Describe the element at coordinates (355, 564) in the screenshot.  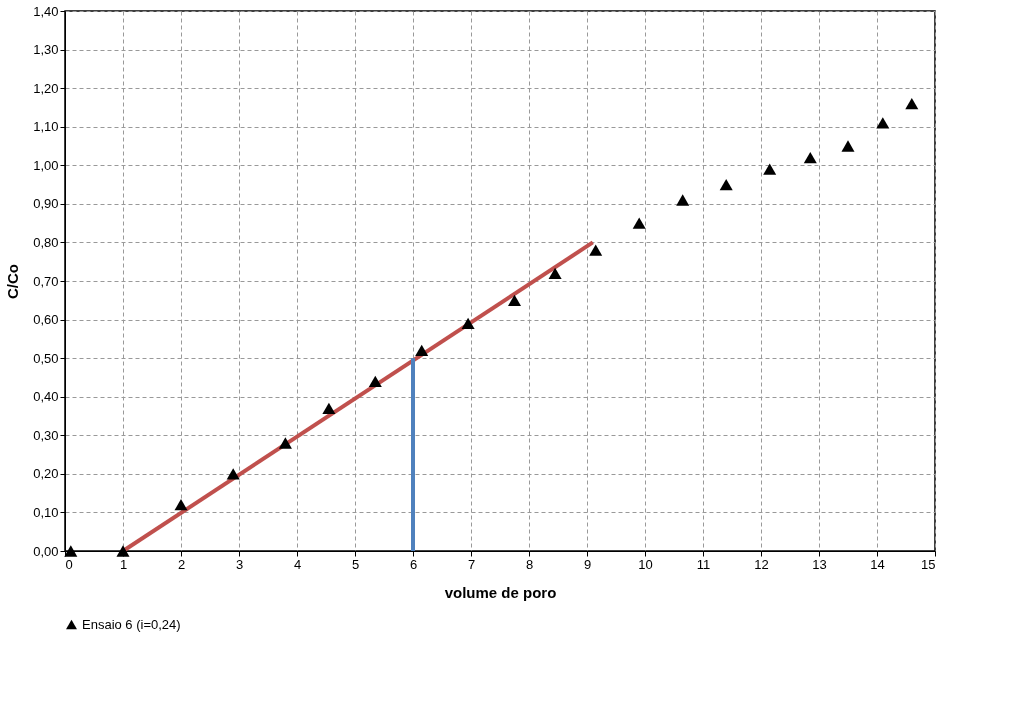
I see `x-tick-label: 5` at that location.